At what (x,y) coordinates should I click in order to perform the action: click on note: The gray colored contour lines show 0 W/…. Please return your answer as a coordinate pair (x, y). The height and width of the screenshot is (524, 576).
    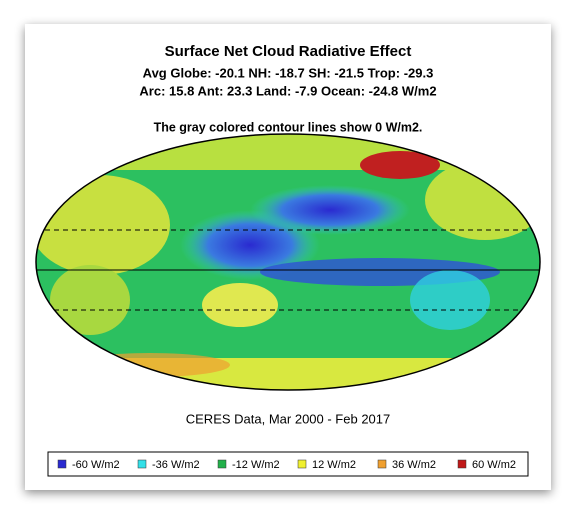
    Looking at the image, I should click on (288, 127).